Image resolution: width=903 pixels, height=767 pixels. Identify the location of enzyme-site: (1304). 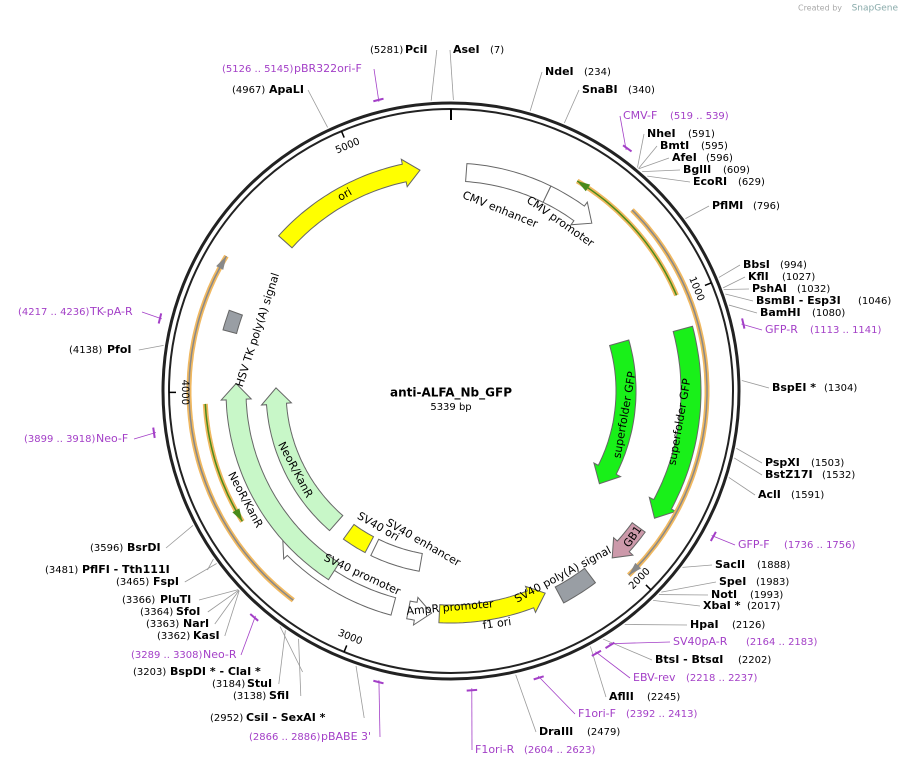
(840, 388).